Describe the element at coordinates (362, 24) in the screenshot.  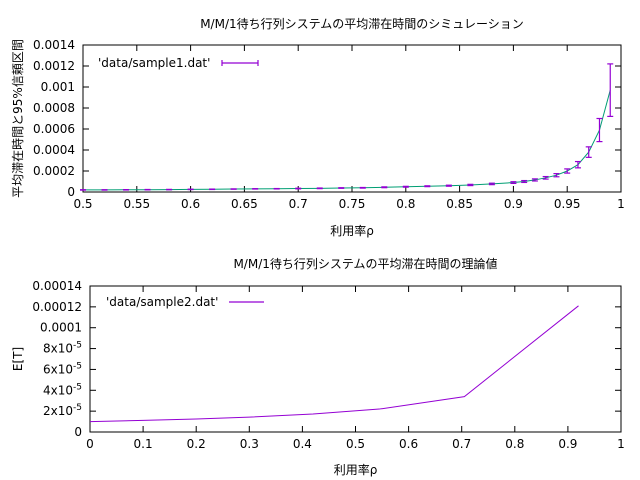
I see `chart-title: M/M/1待ち行列システムの平均滞在時間のシミュレーション` at that location.